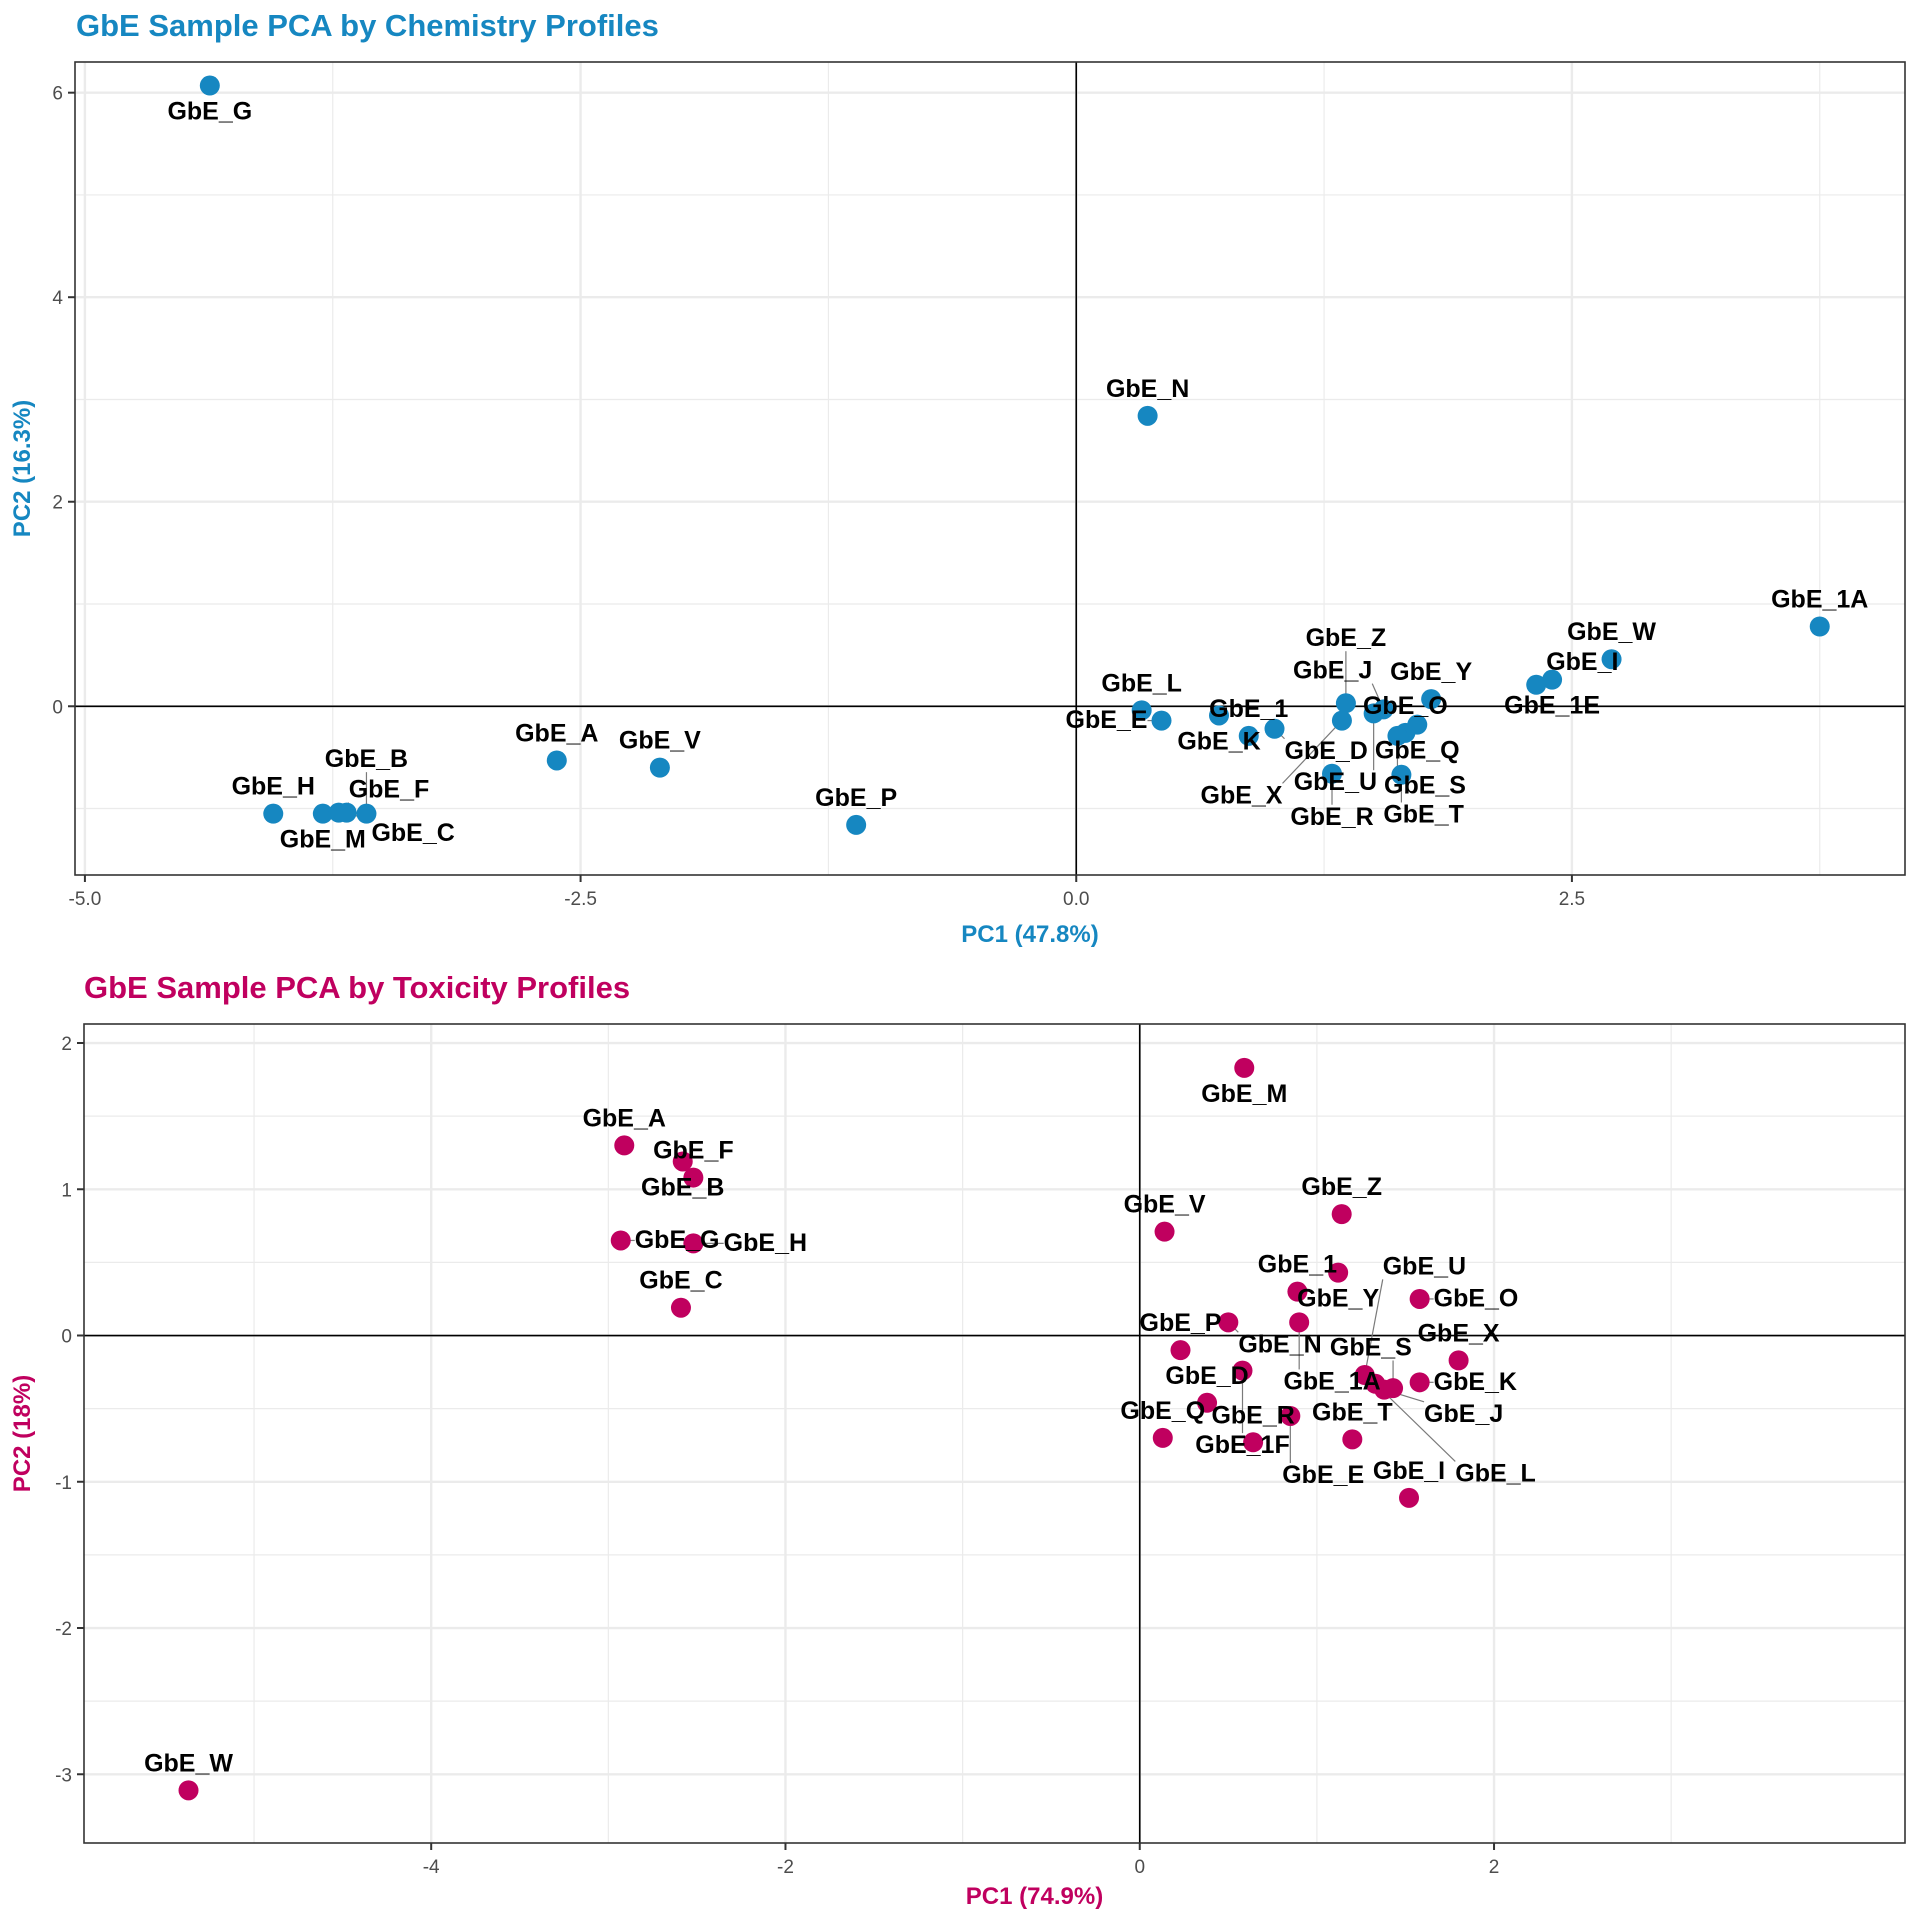 Image resolution: width=1920 pixels, height=1920 pixels. What do you see at coordinates (1206, 1376) in the screenshot?
I see `toxicity-point-label: GbE_D` at bounding box center [1206, 1376].